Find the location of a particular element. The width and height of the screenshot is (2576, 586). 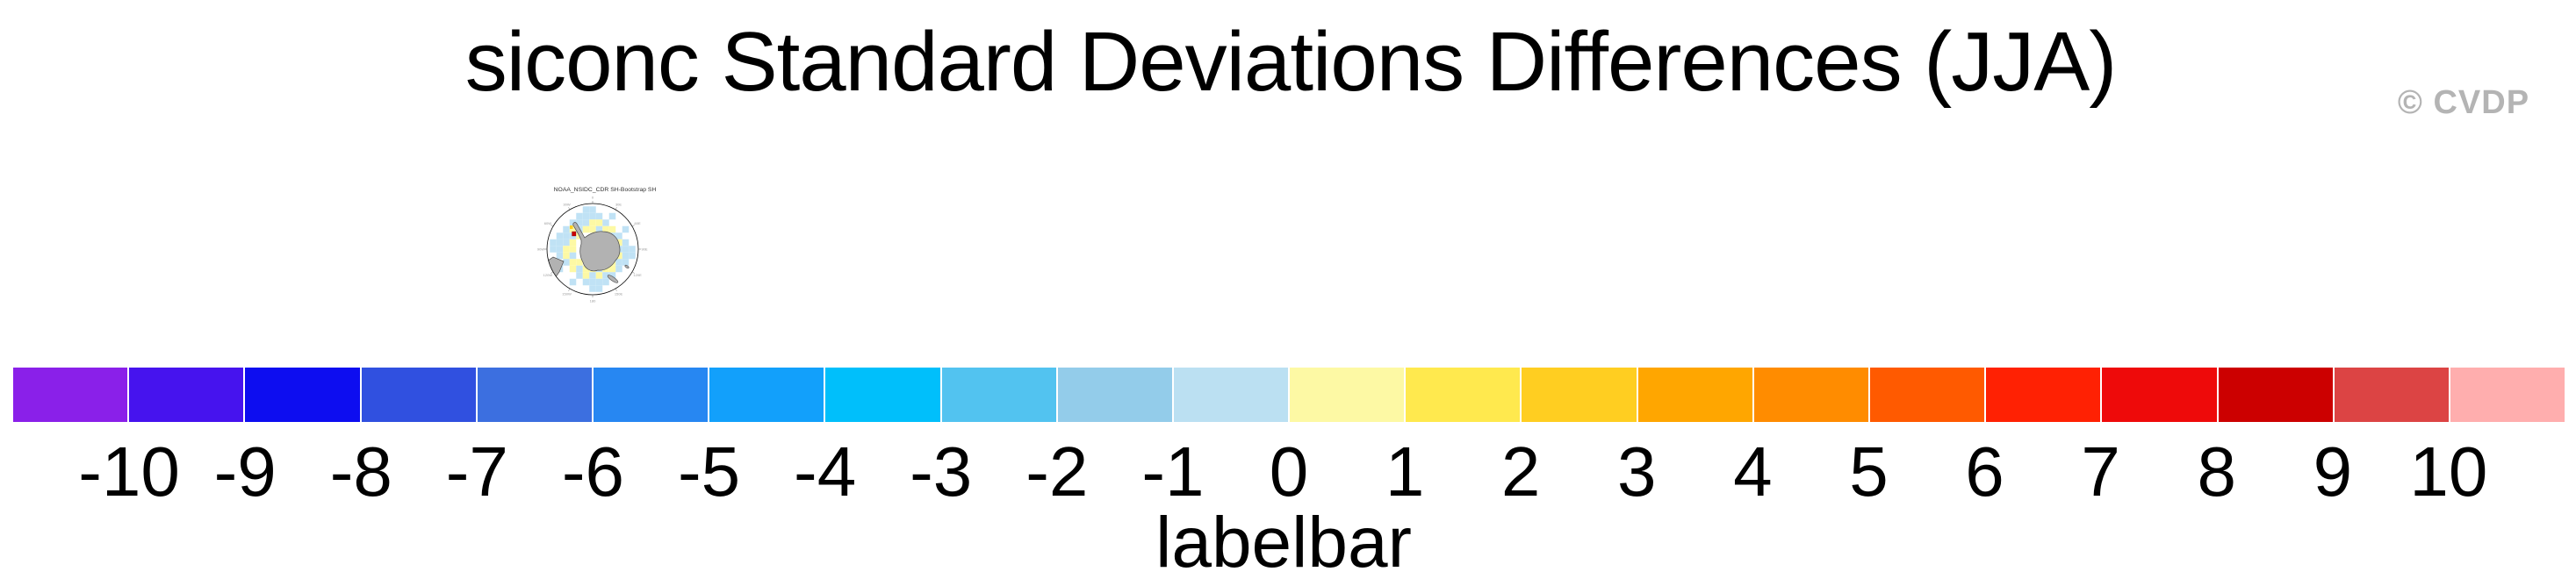

meridian-label: 120W is located at coordinates (548, 275).